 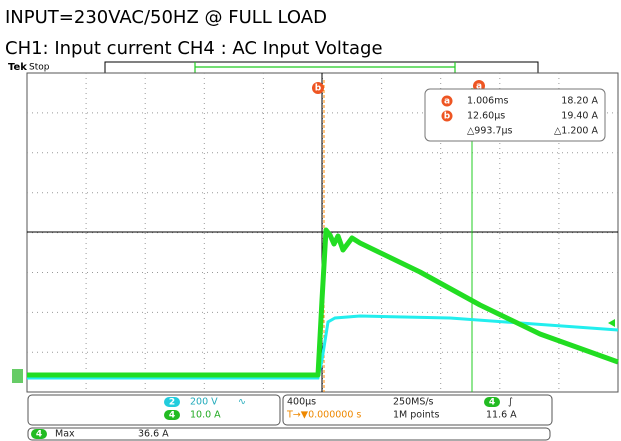 What do you see at coordinates (486, 116) in the screenshot?
I see `readout-time: 12.60µs` at bounding box center [486, 116].